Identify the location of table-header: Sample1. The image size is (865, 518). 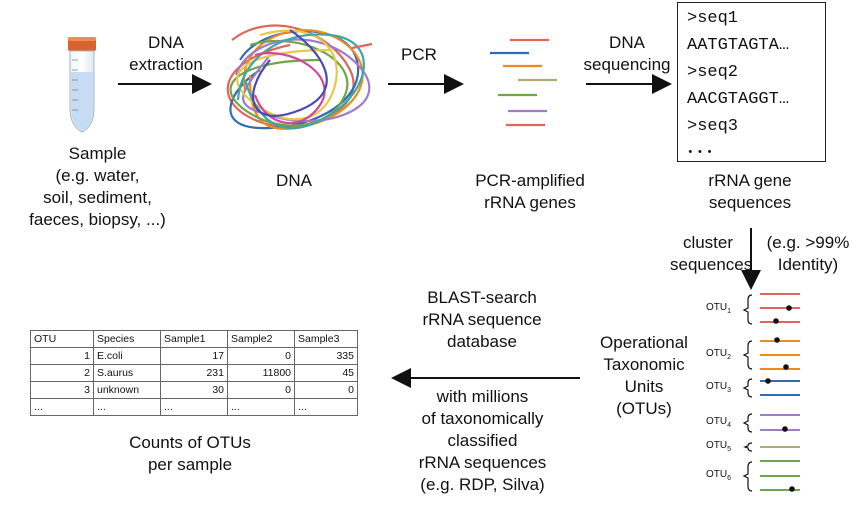
(194, 339).